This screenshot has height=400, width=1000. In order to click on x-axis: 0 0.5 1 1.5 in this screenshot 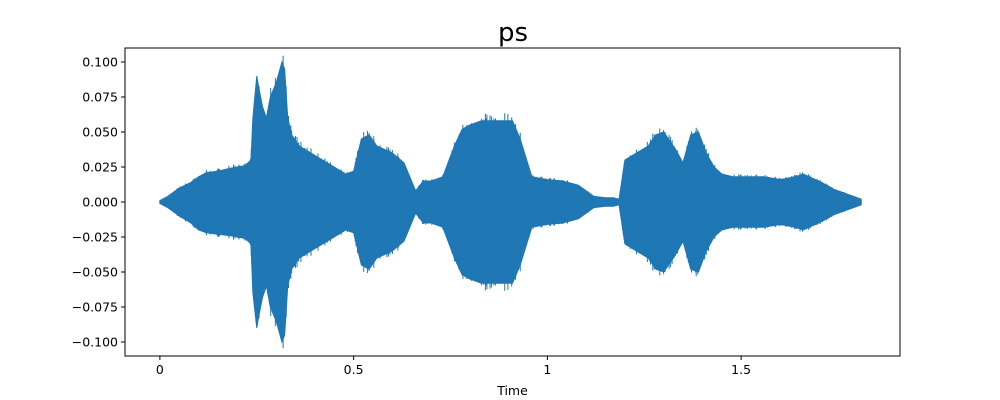, I will do `click(453, 366)`.